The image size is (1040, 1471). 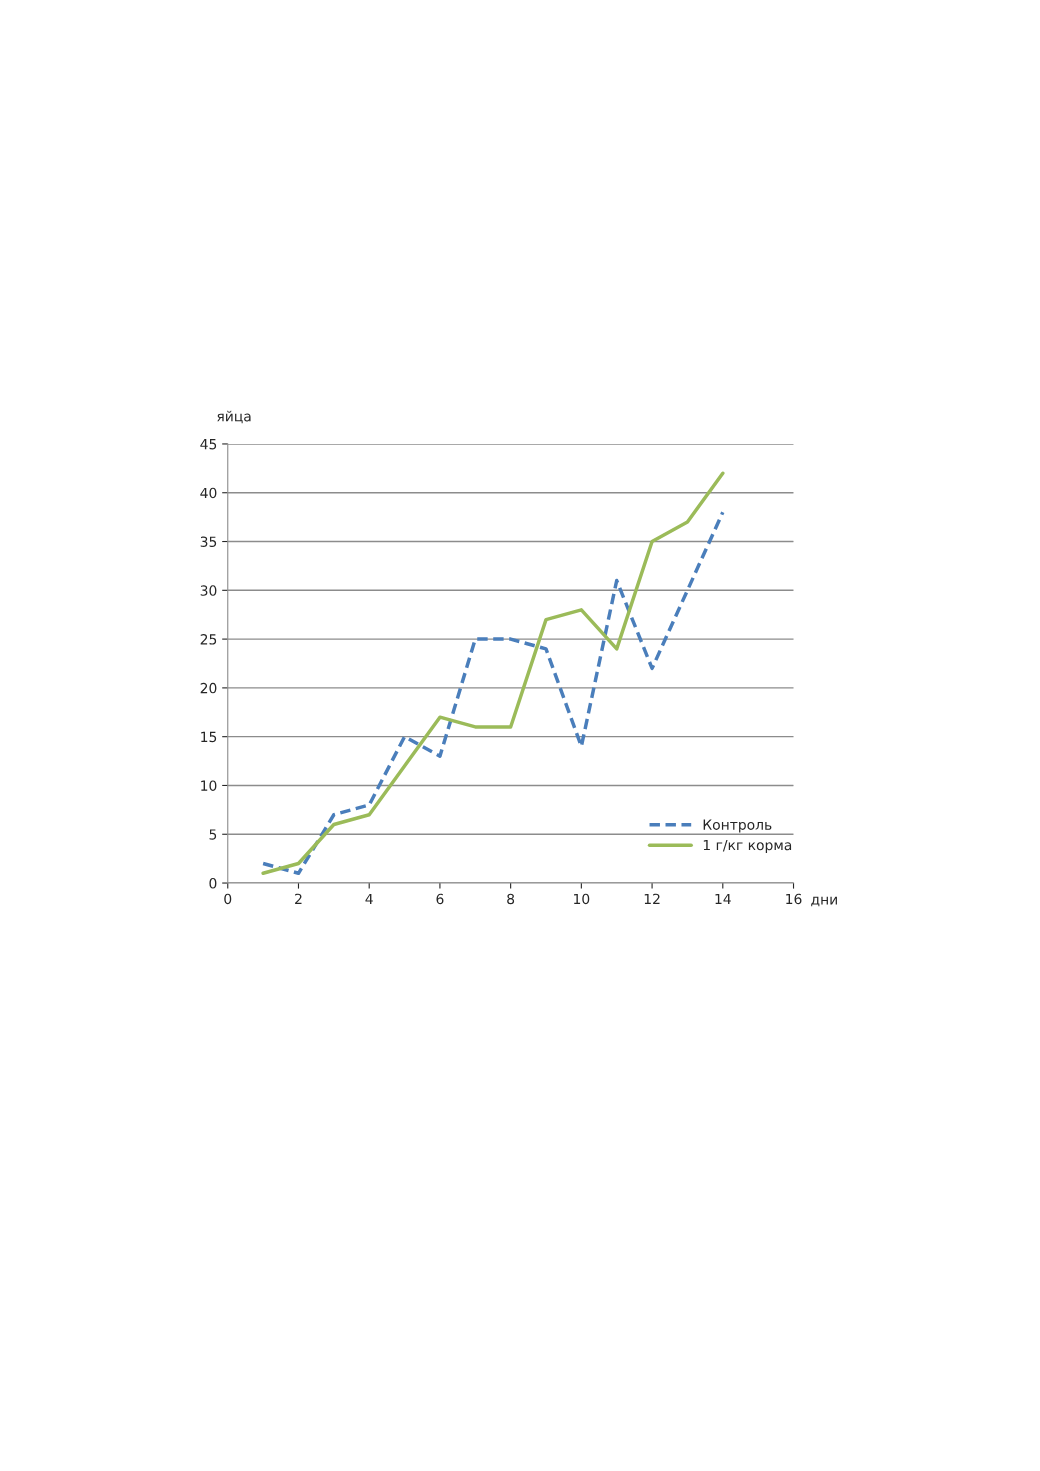 What do you see at coordinates (208, 493) in the screenshot?
I see `y-tick-label: 40` at bounding box center [208, 493].